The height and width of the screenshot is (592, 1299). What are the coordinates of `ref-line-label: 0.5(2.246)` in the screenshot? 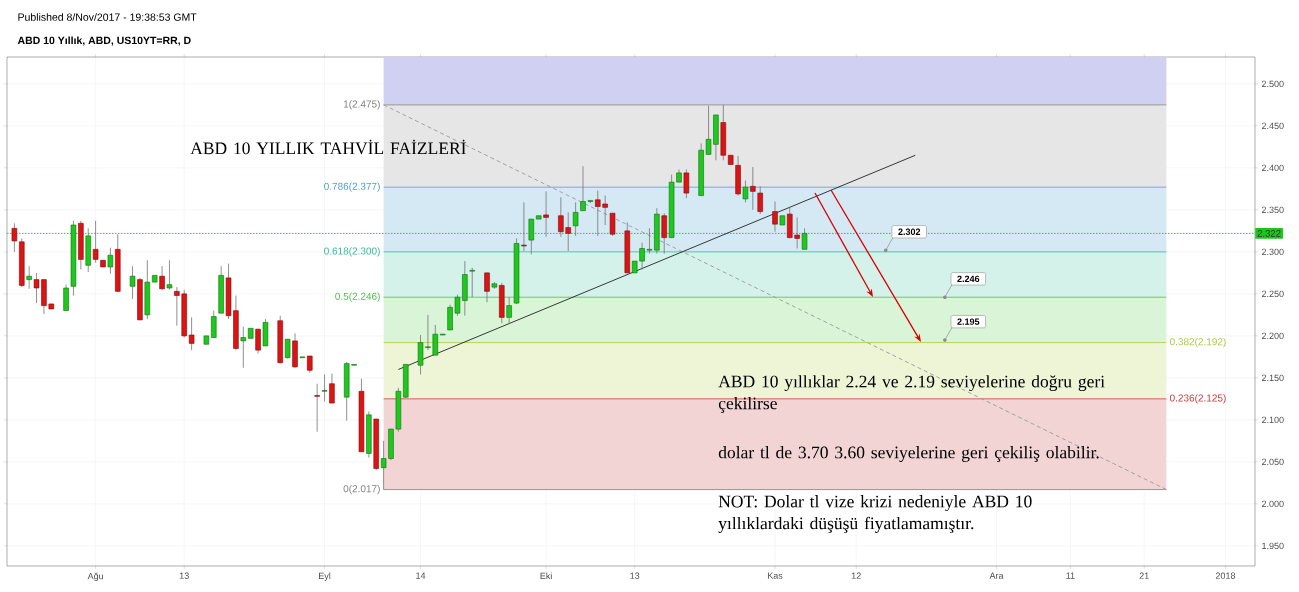 It's located at (357, 297).